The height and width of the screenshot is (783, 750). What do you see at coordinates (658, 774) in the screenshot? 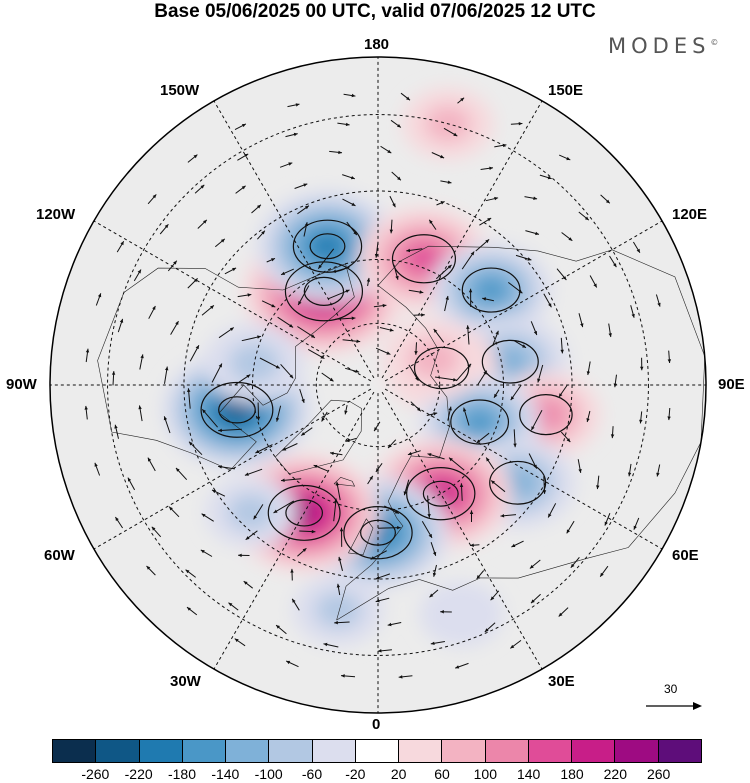
I see `colorbar-tick-label: 260` at bounding box center [658, 774].